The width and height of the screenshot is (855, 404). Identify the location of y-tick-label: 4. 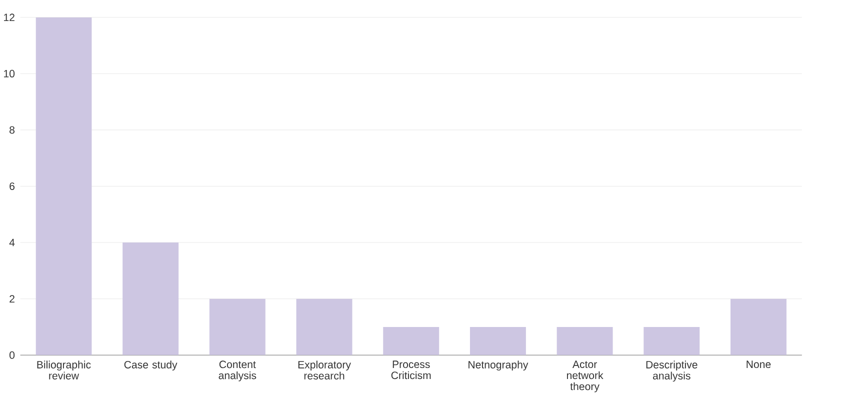
(12, 242).